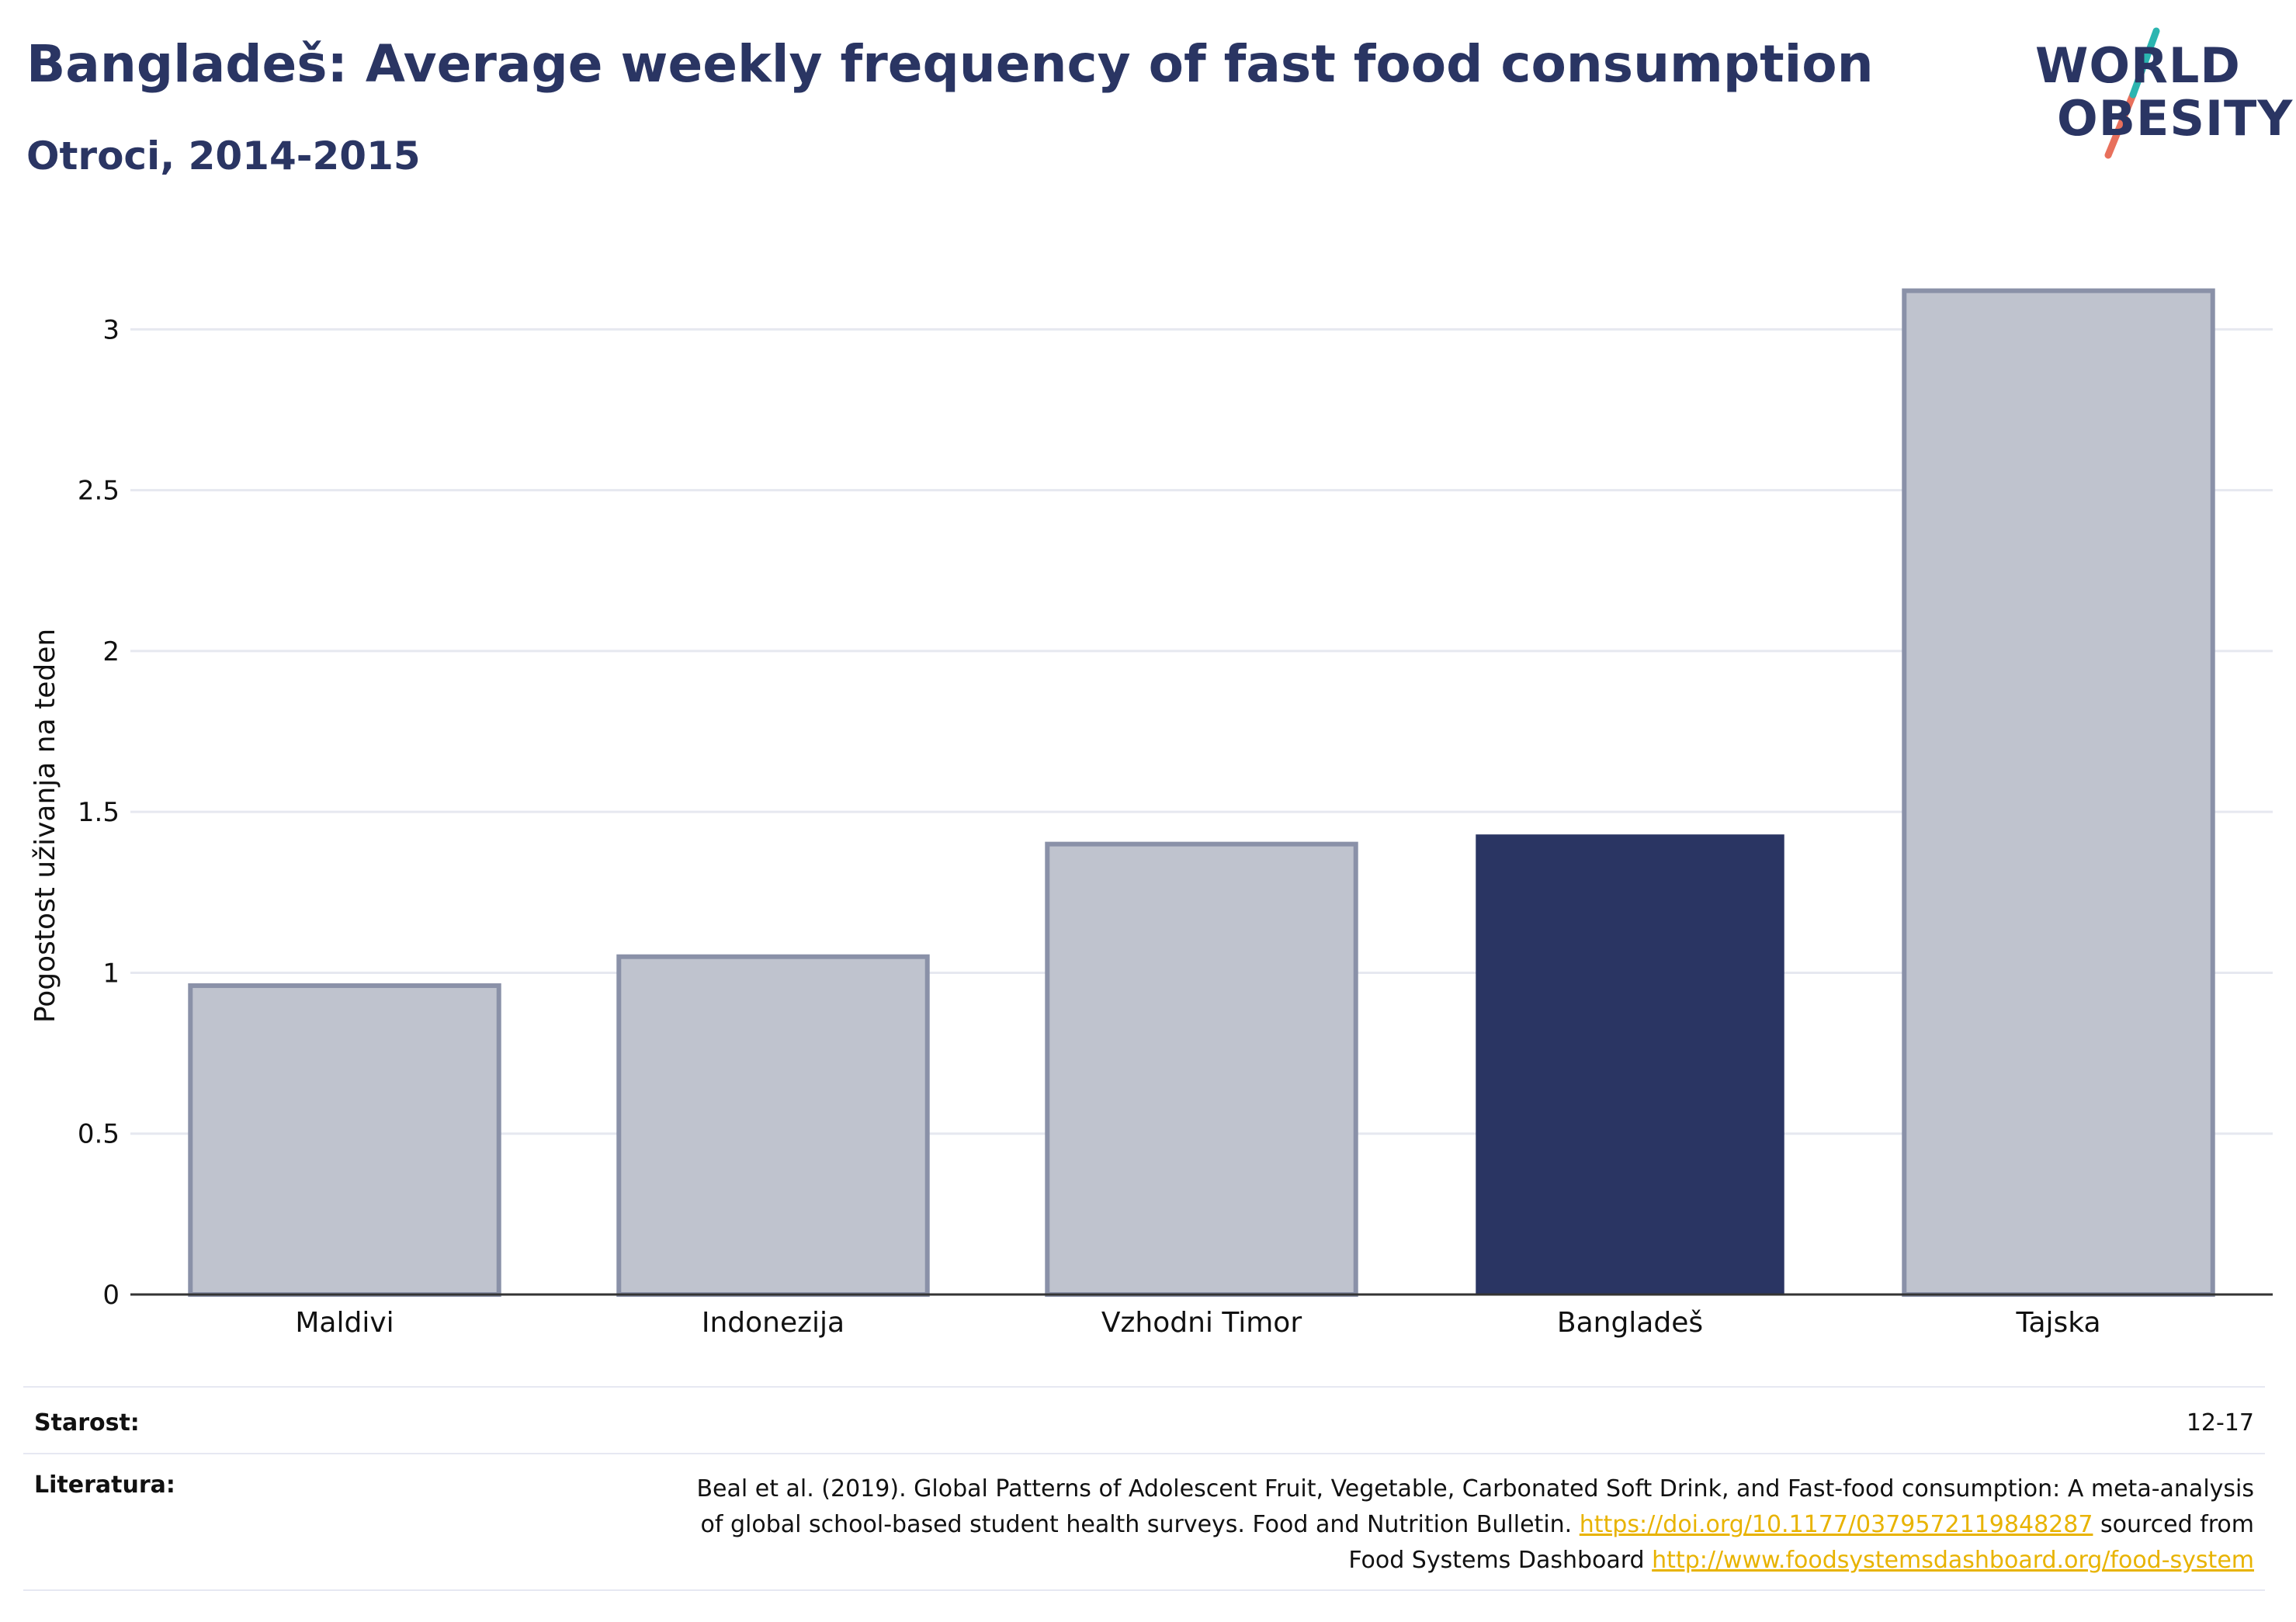 Image resolution: width=2296 pixels, height=1622 pixels. Describe the element at coordinates (1201, 1323) in the screenshot. I see `x-tick-label: Vzhodni Timor` at that location.